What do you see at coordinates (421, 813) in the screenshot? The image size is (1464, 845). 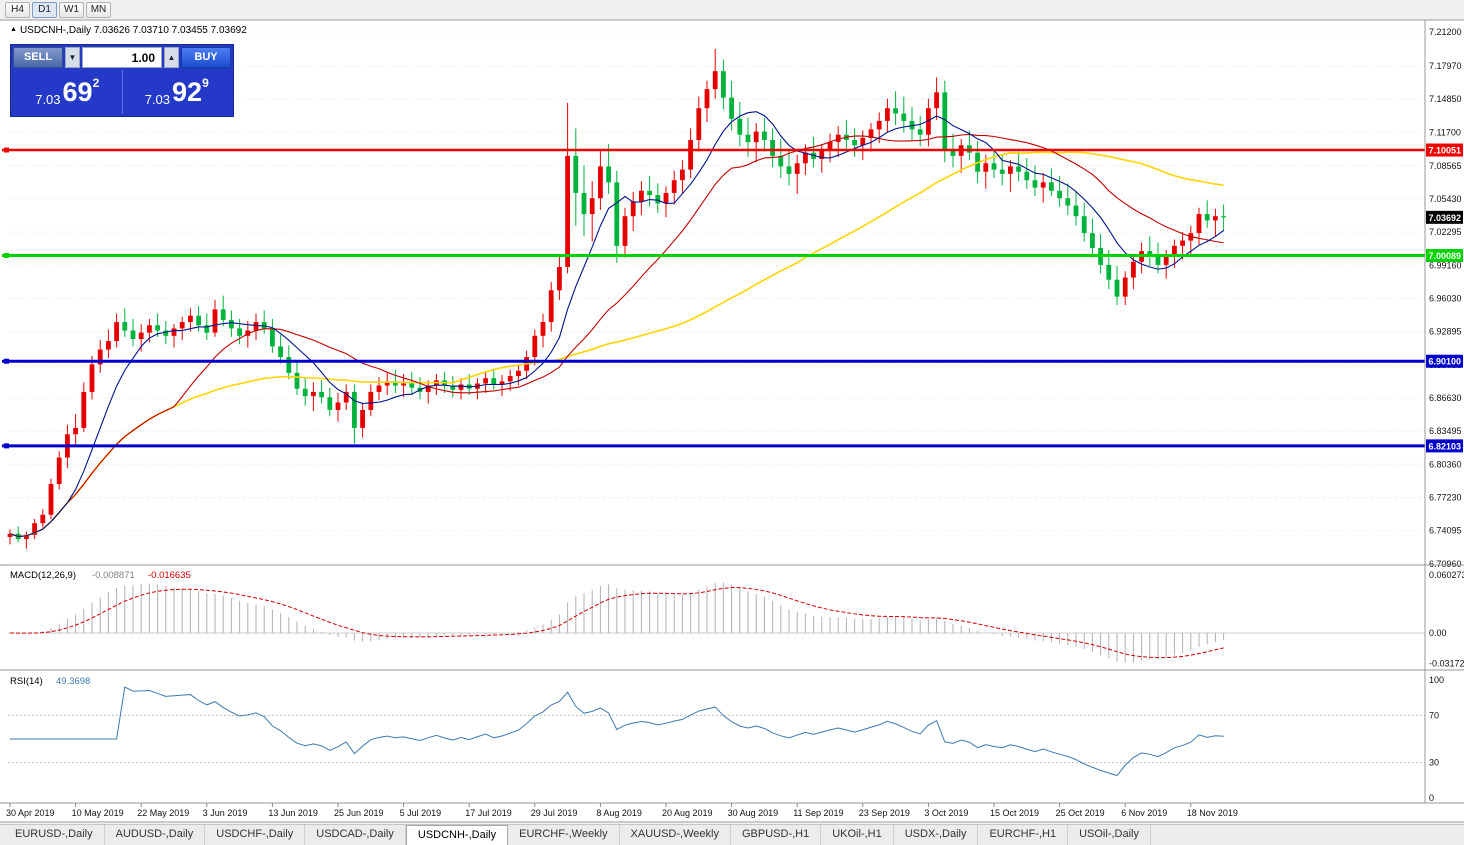 I see `svg-text: 5 Jul 2019` at bounding box center [421, 813].